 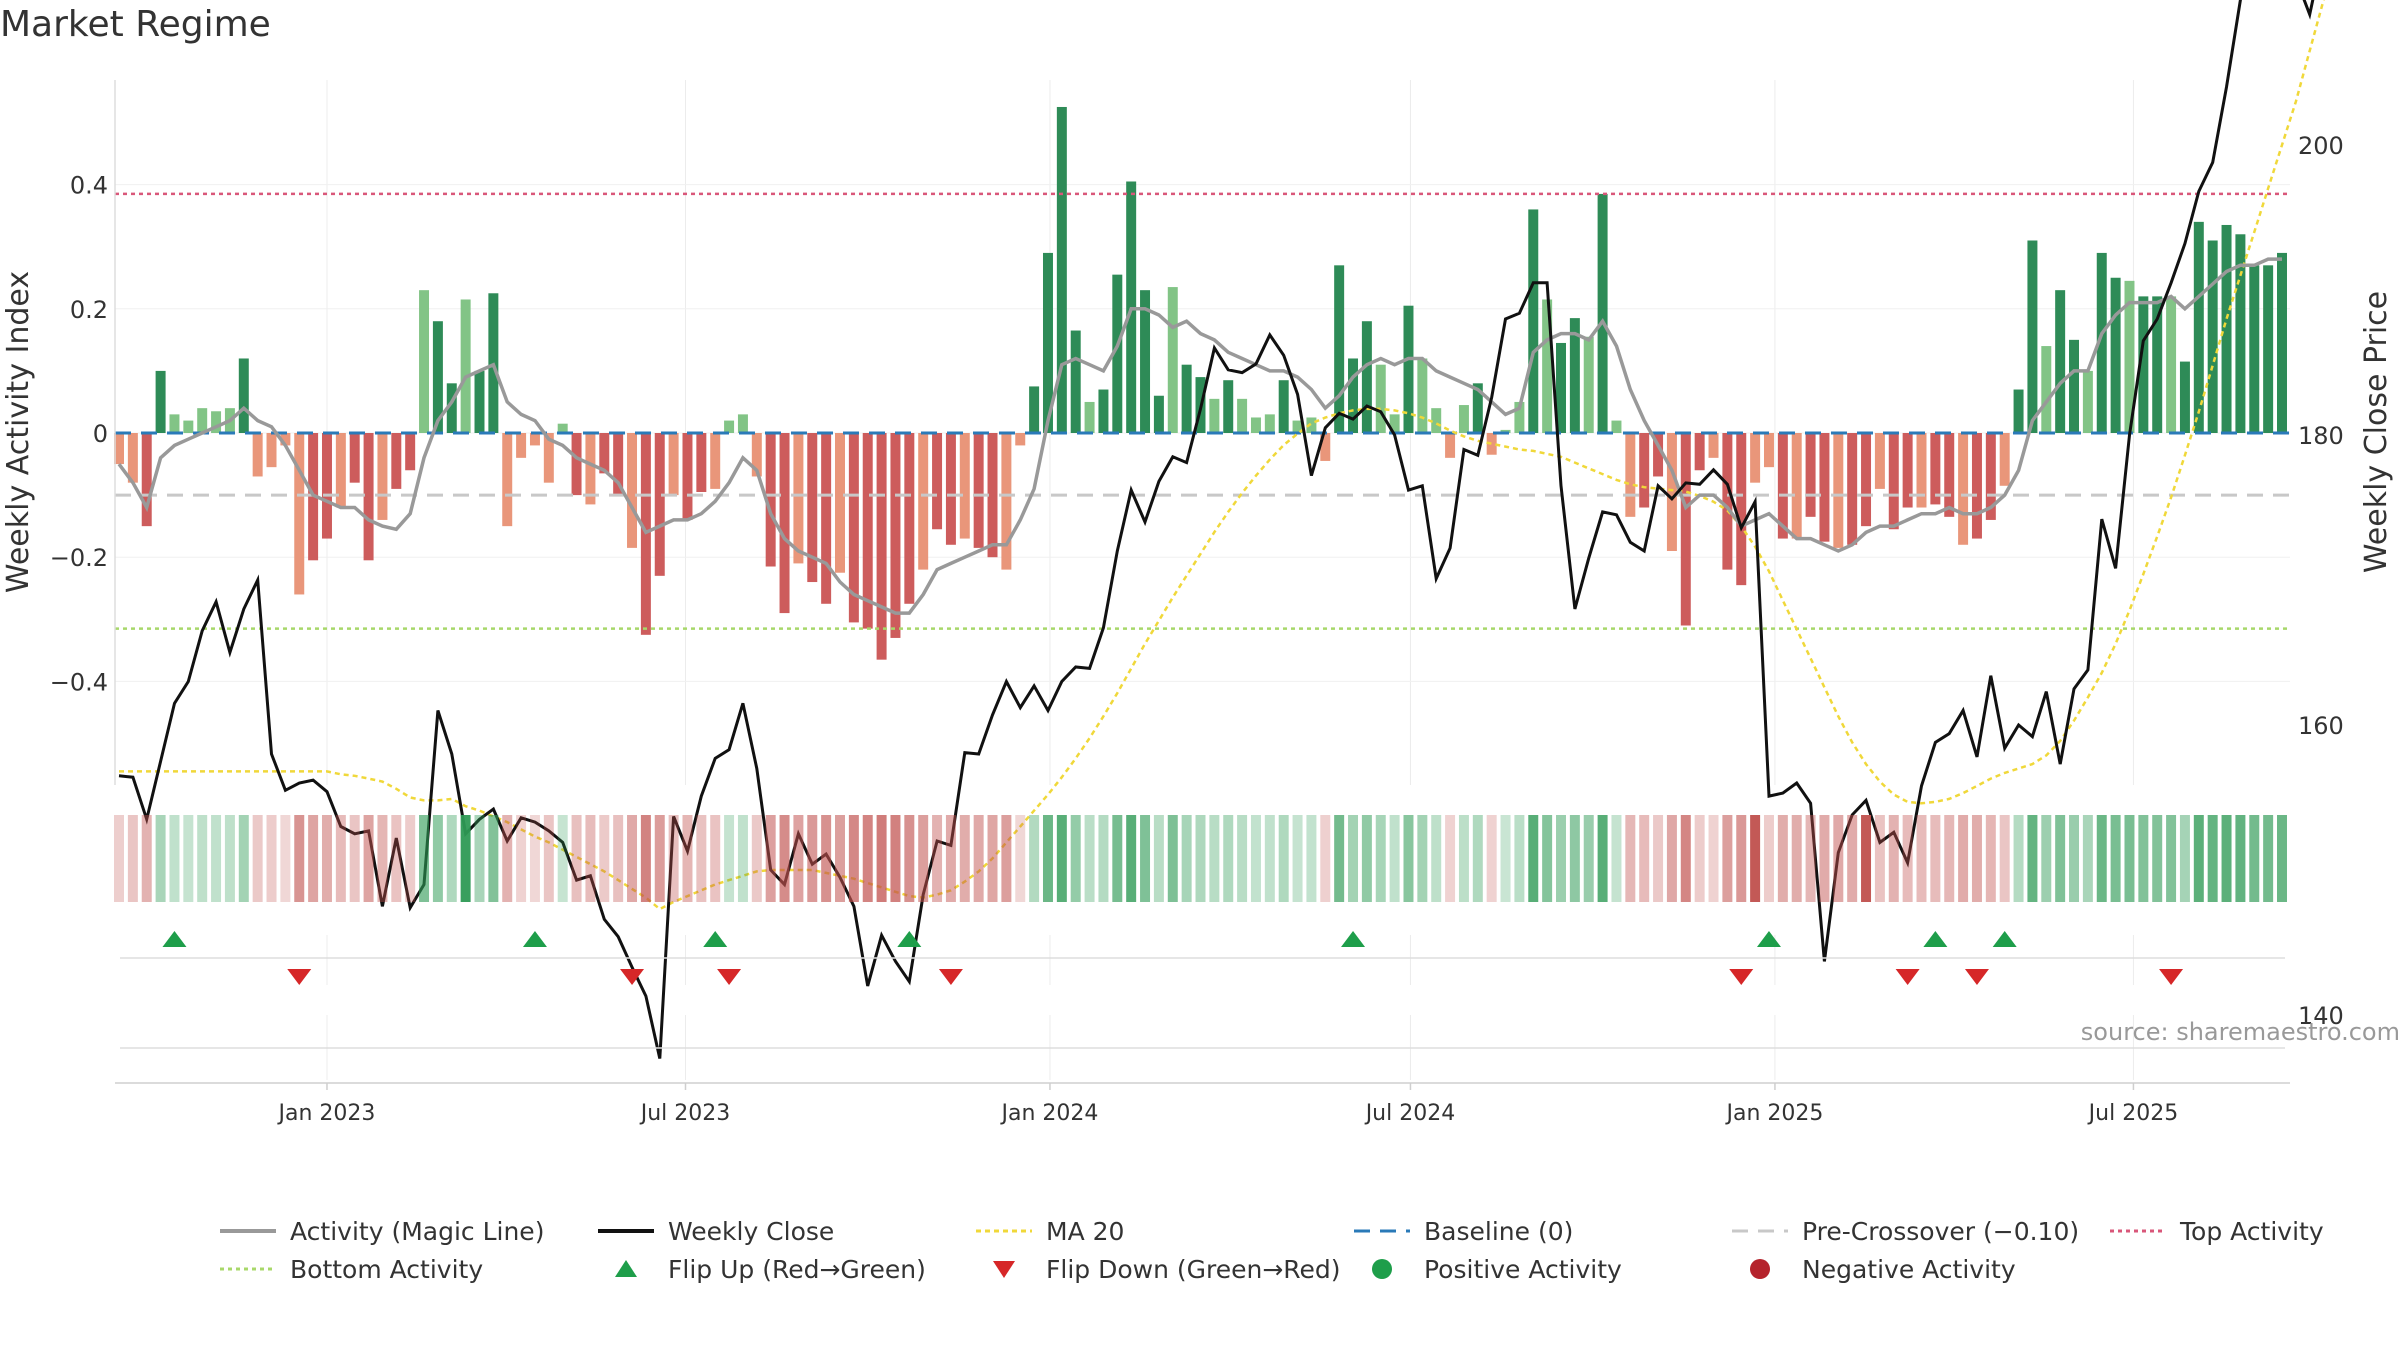 I want to click on legend-label: MA 20, so click(x=1085, y=1231).